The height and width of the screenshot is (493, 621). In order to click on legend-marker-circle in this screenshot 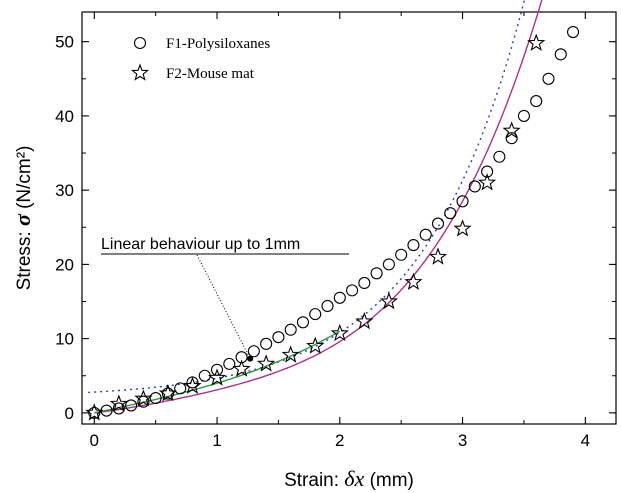, I will do `click(140, 43)`.